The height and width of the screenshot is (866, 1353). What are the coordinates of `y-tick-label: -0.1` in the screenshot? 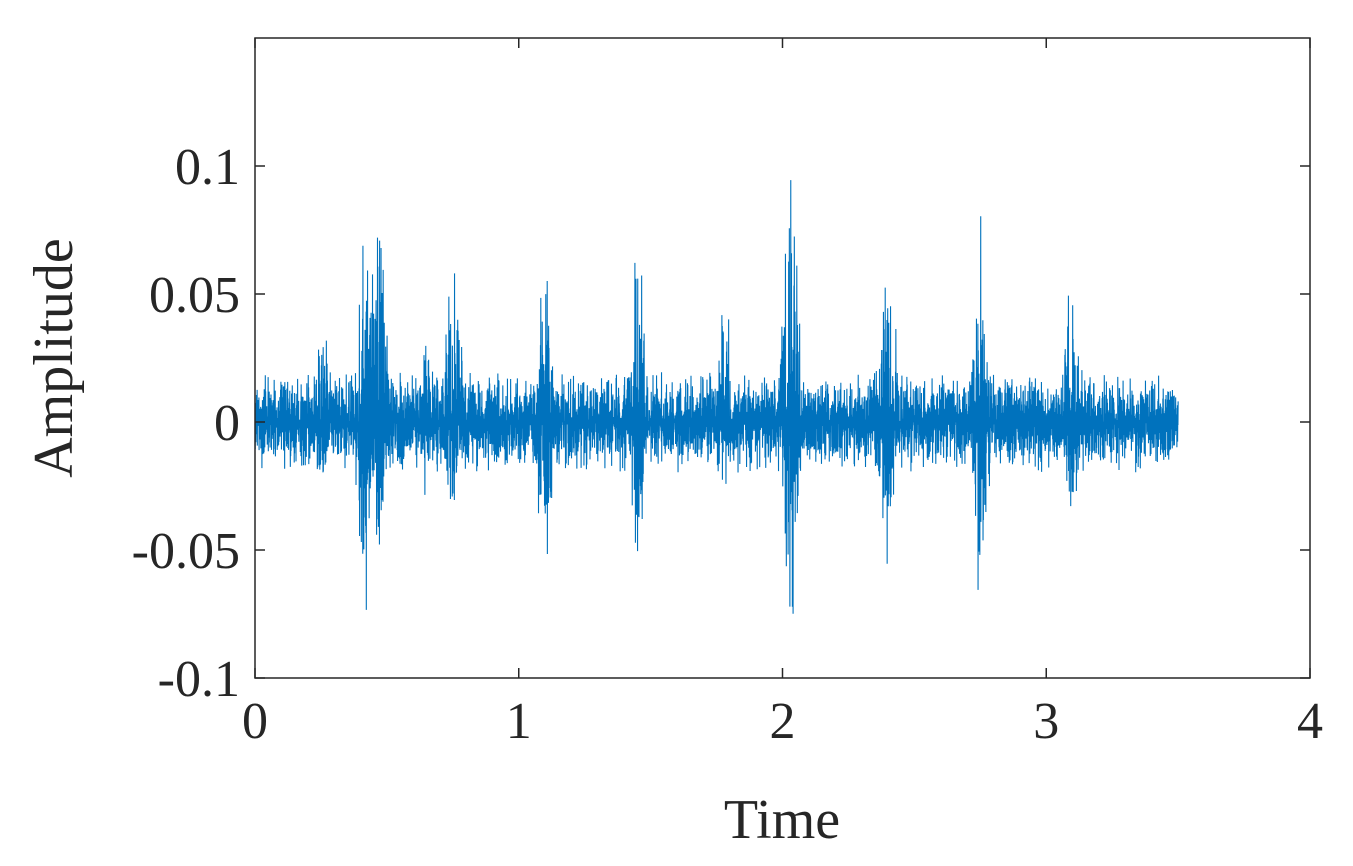 It's located at (199, 679).